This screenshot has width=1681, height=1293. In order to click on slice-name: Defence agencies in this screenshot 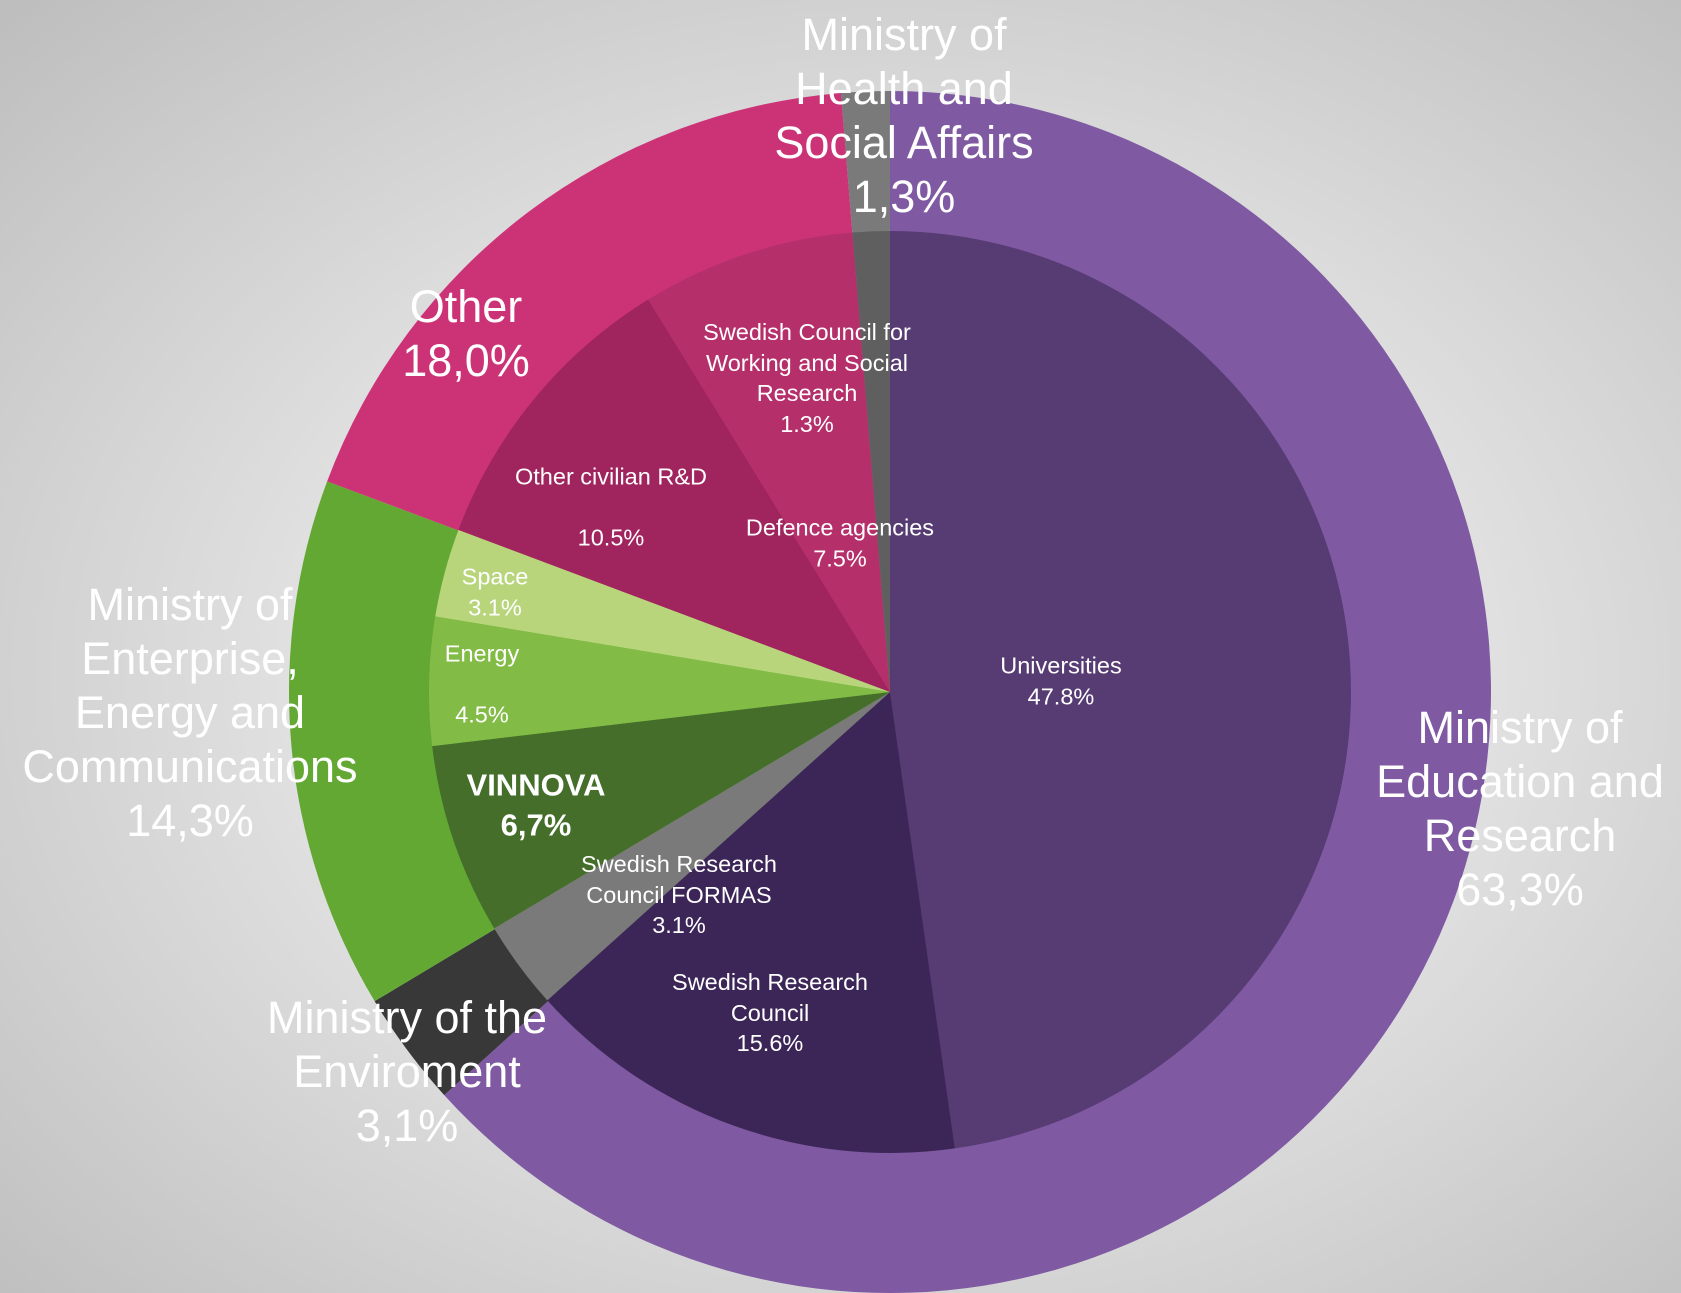, I will do `click(840, 527)`.